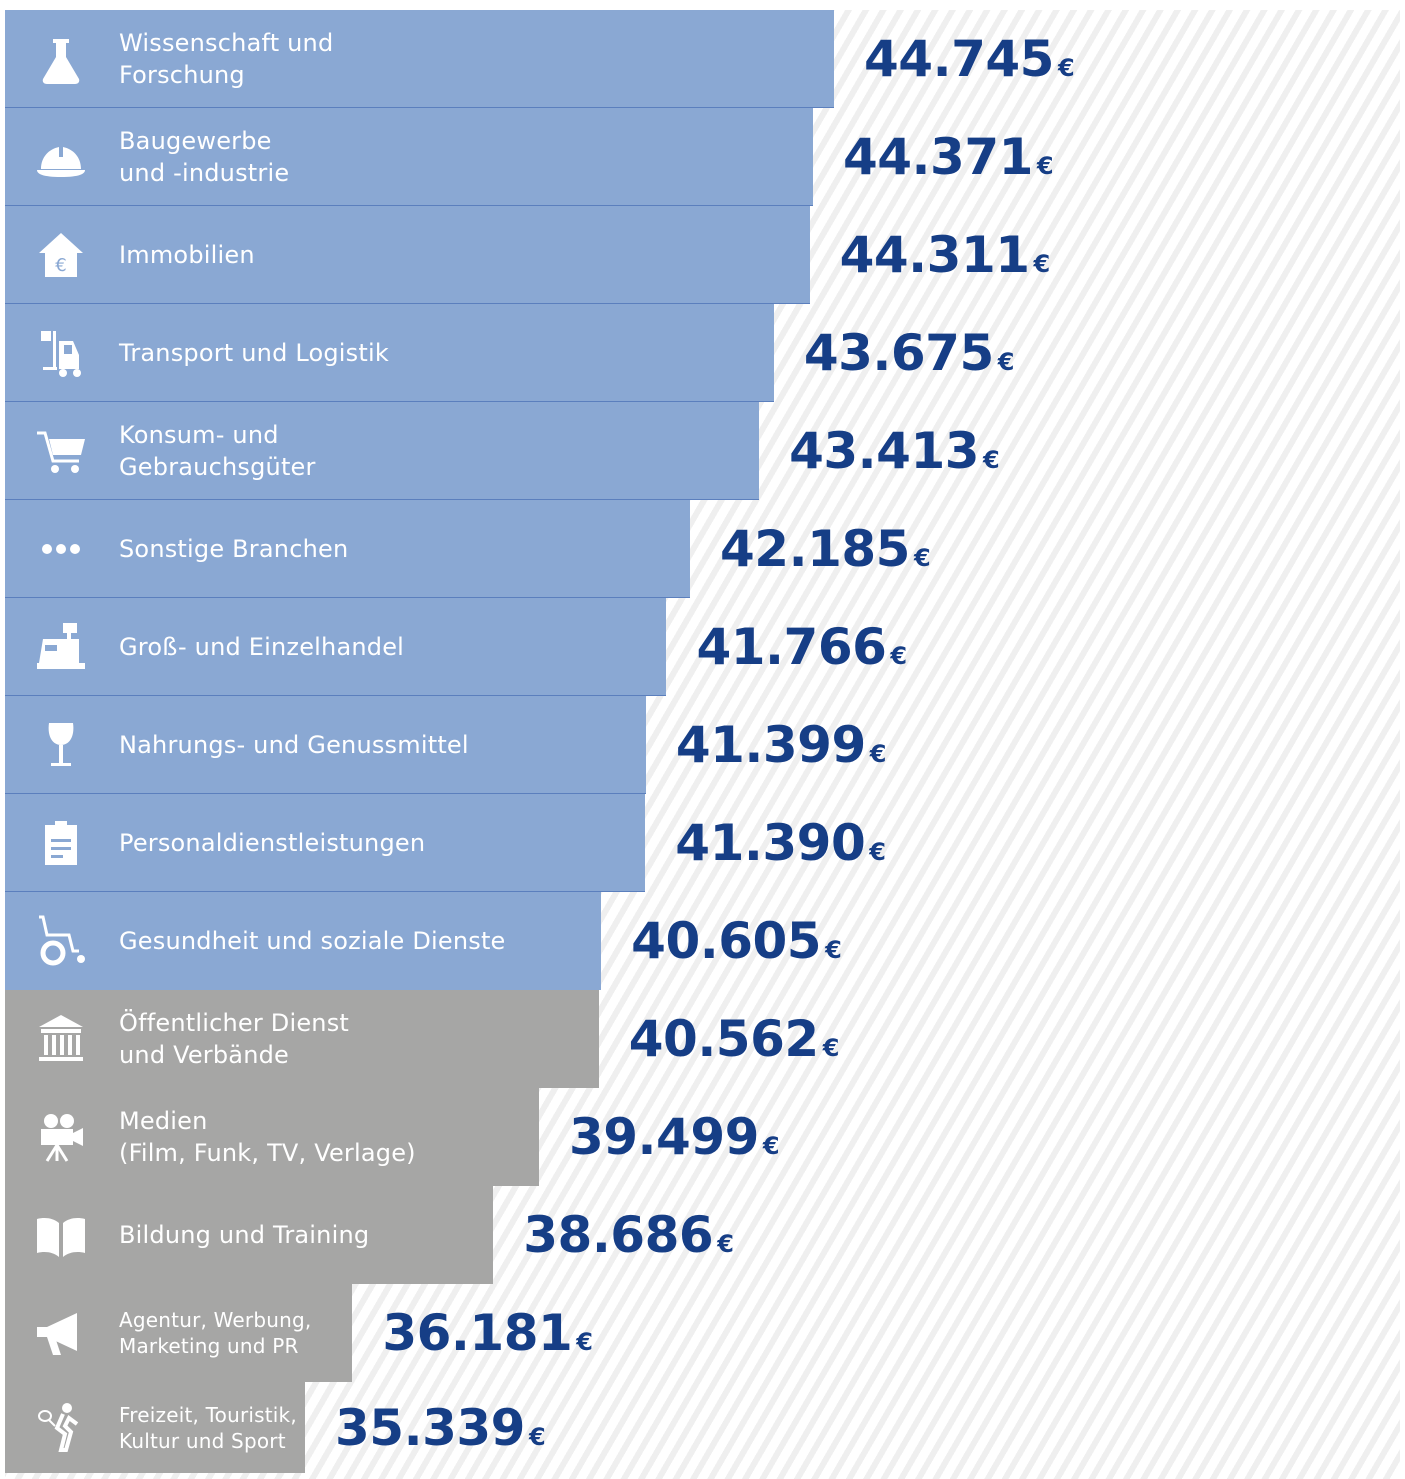  I want to click on value-label: 41.390 €, so click(780, 843).